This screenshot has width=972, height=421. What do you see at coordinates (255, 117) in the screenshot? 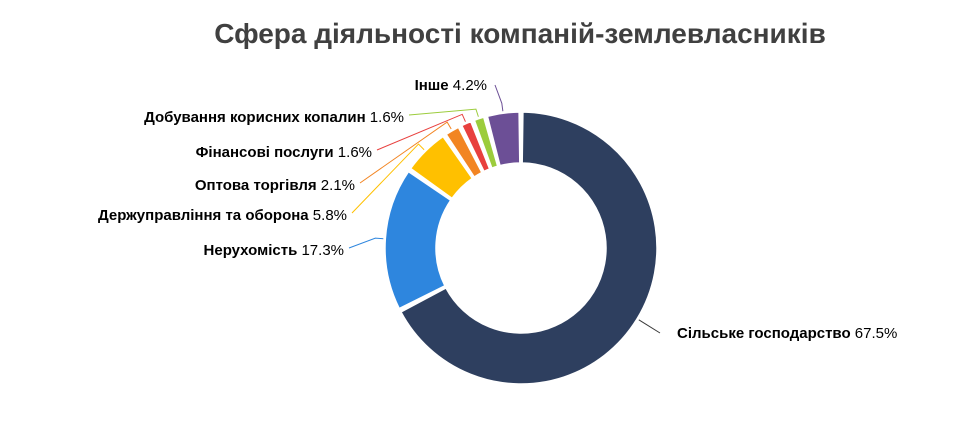
I see `data-label-category: Добування корисних копалин` at bounding box center [255, 117].